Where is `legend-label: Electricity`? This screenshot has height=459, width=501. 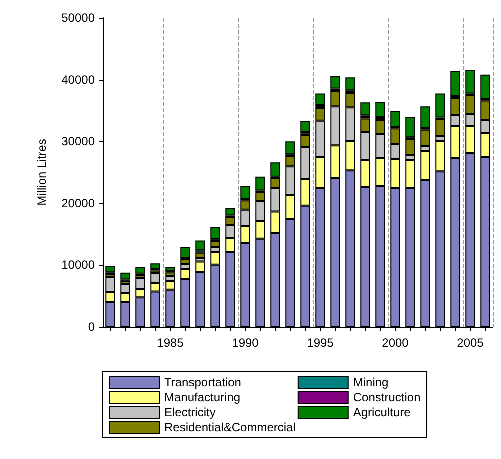
legend-label: Electricity is located at coordinates (190, 413).